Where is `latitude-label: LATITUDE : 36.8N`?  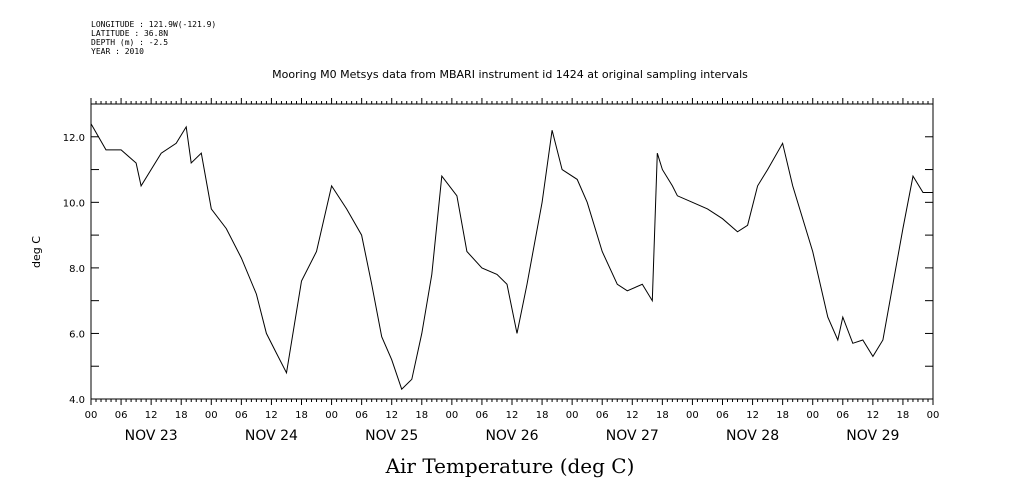 latitude-label: LATITUDE : 36.8N is located at coordinates (130, 33).